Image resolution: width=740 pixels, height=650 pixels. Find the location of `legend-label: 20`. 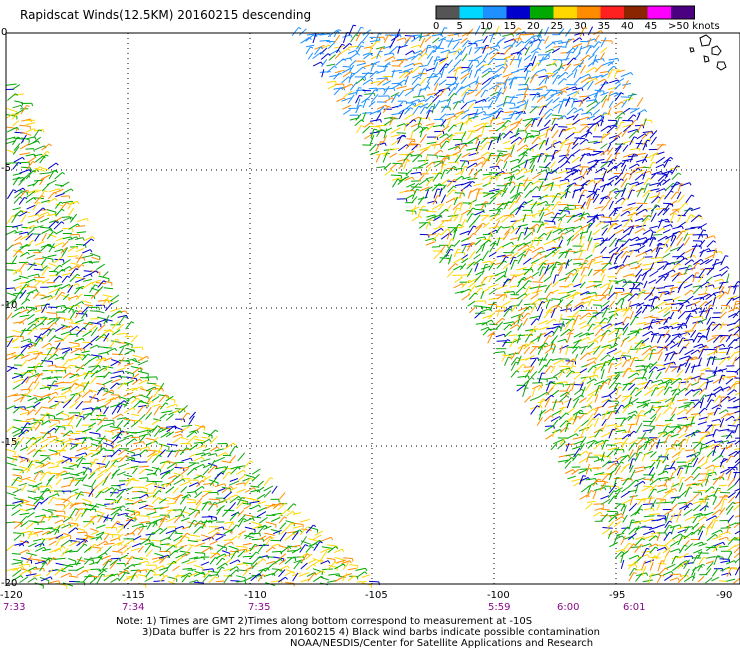

legend-label: 20 is located at coordinates (533, 26).